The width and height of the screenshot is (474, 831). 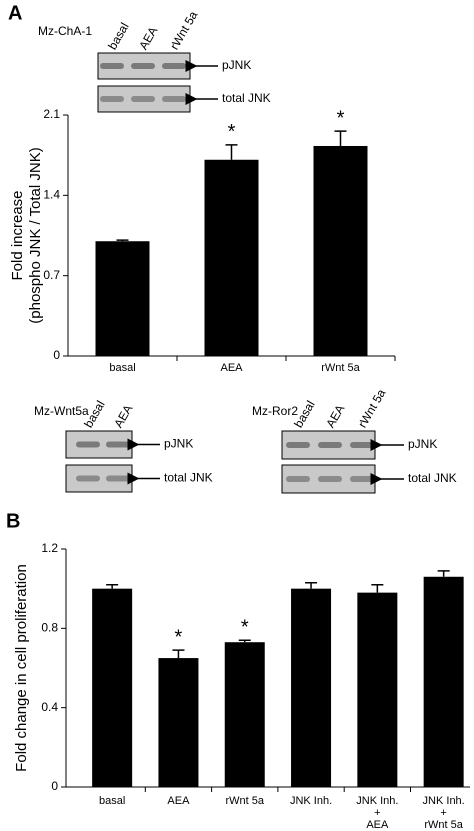 What do you see at coordinates (51, 114) in the screenshot?
I see `y-tick-label: 2.1` at bounding box center [51, 114].